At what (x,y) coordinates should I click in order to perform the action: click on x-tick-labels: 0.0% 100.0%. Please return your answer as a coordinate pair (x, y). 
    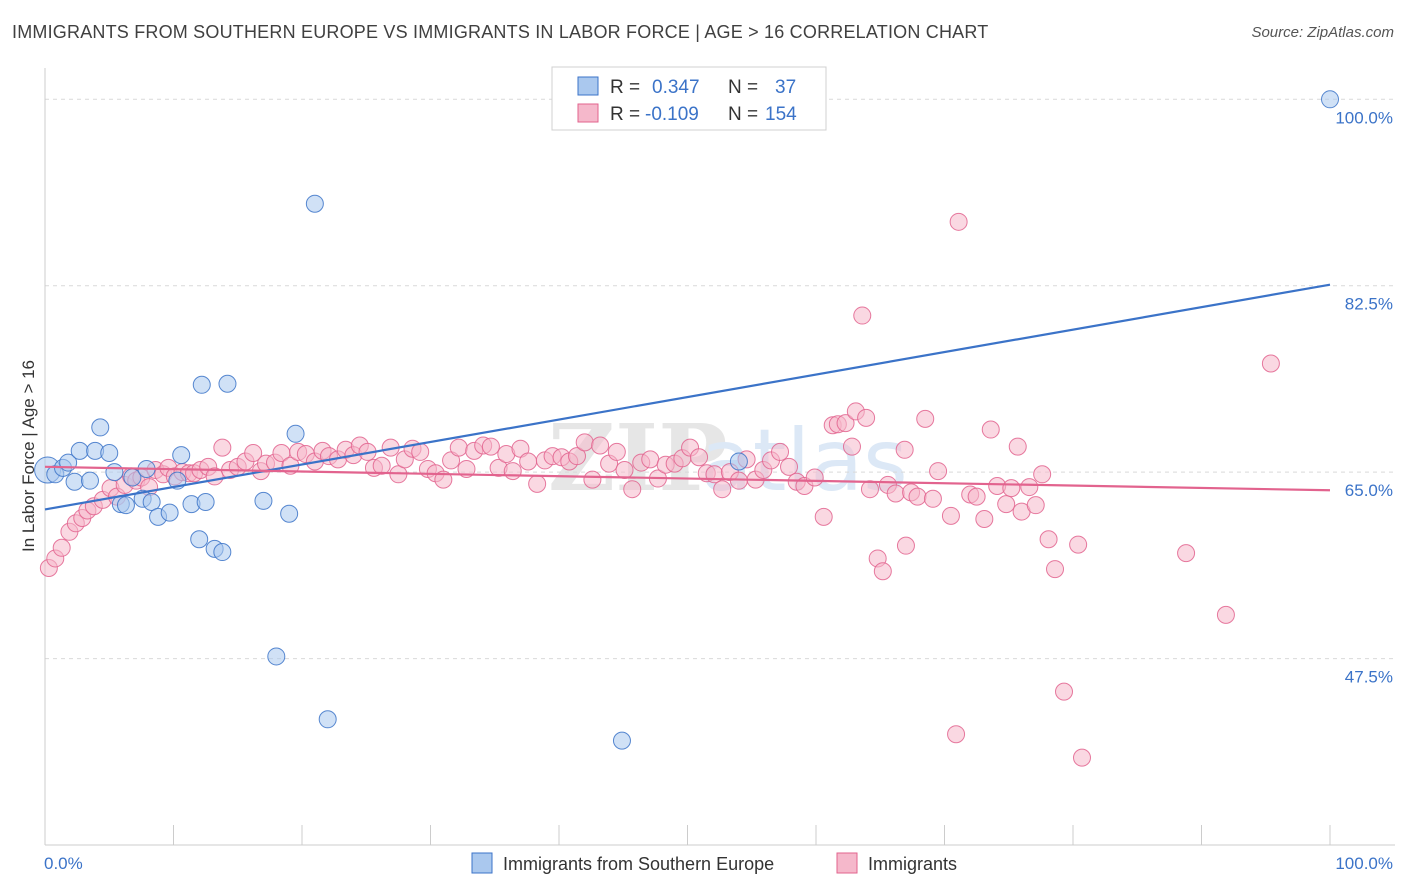
    Looking at the image, I should click on (718, 863).